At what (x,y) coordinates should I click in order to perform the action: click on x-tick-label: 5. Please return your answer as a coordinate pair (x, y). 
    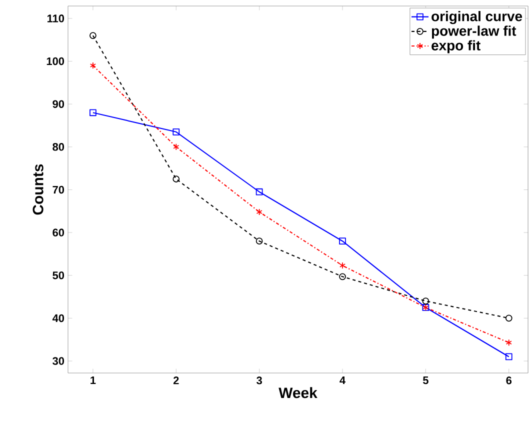
    Looking at the image, I should click on (425, 380).